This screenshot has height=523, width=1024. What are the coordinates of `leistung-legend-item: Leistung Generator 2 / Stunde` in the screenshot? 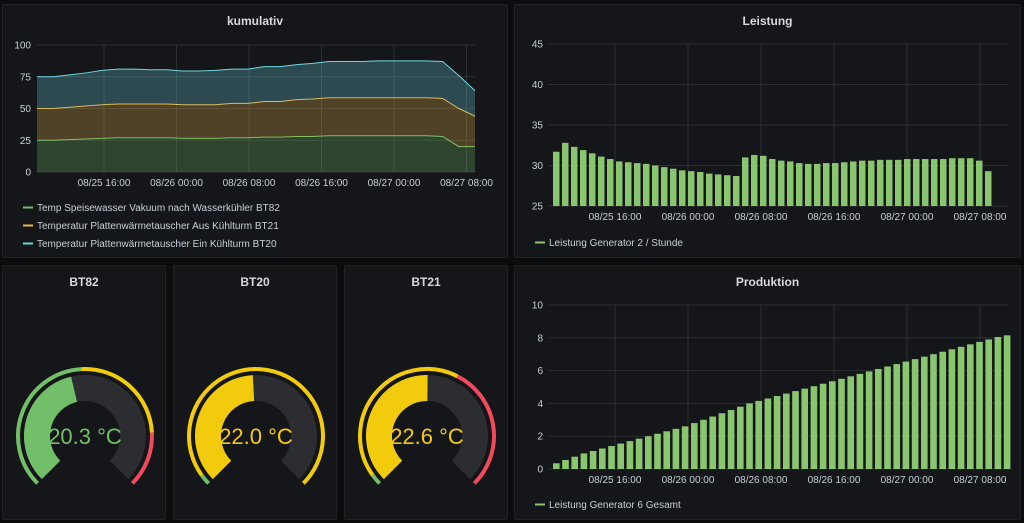 It's located at (616, 243).